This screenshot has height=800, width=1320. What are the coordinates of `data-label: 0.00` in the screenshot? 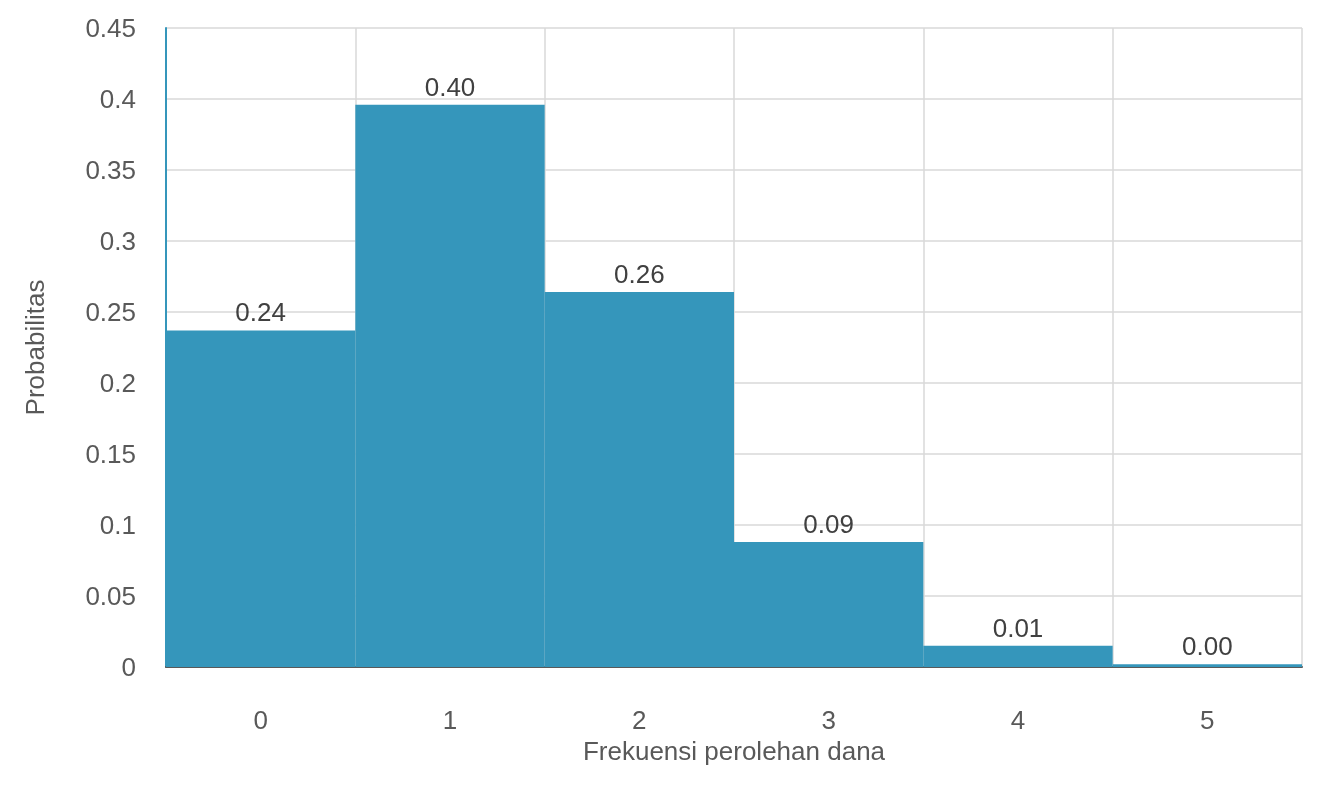 It's located at (1207, 646).